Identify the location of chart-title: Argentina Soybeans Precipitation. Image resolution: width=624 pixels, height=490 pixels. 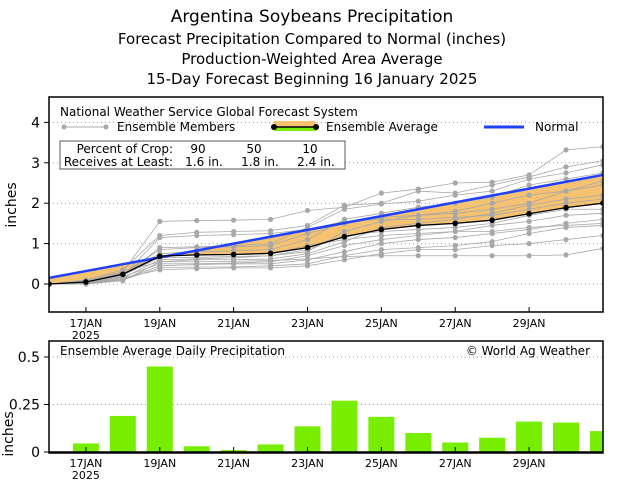
(312, 17).